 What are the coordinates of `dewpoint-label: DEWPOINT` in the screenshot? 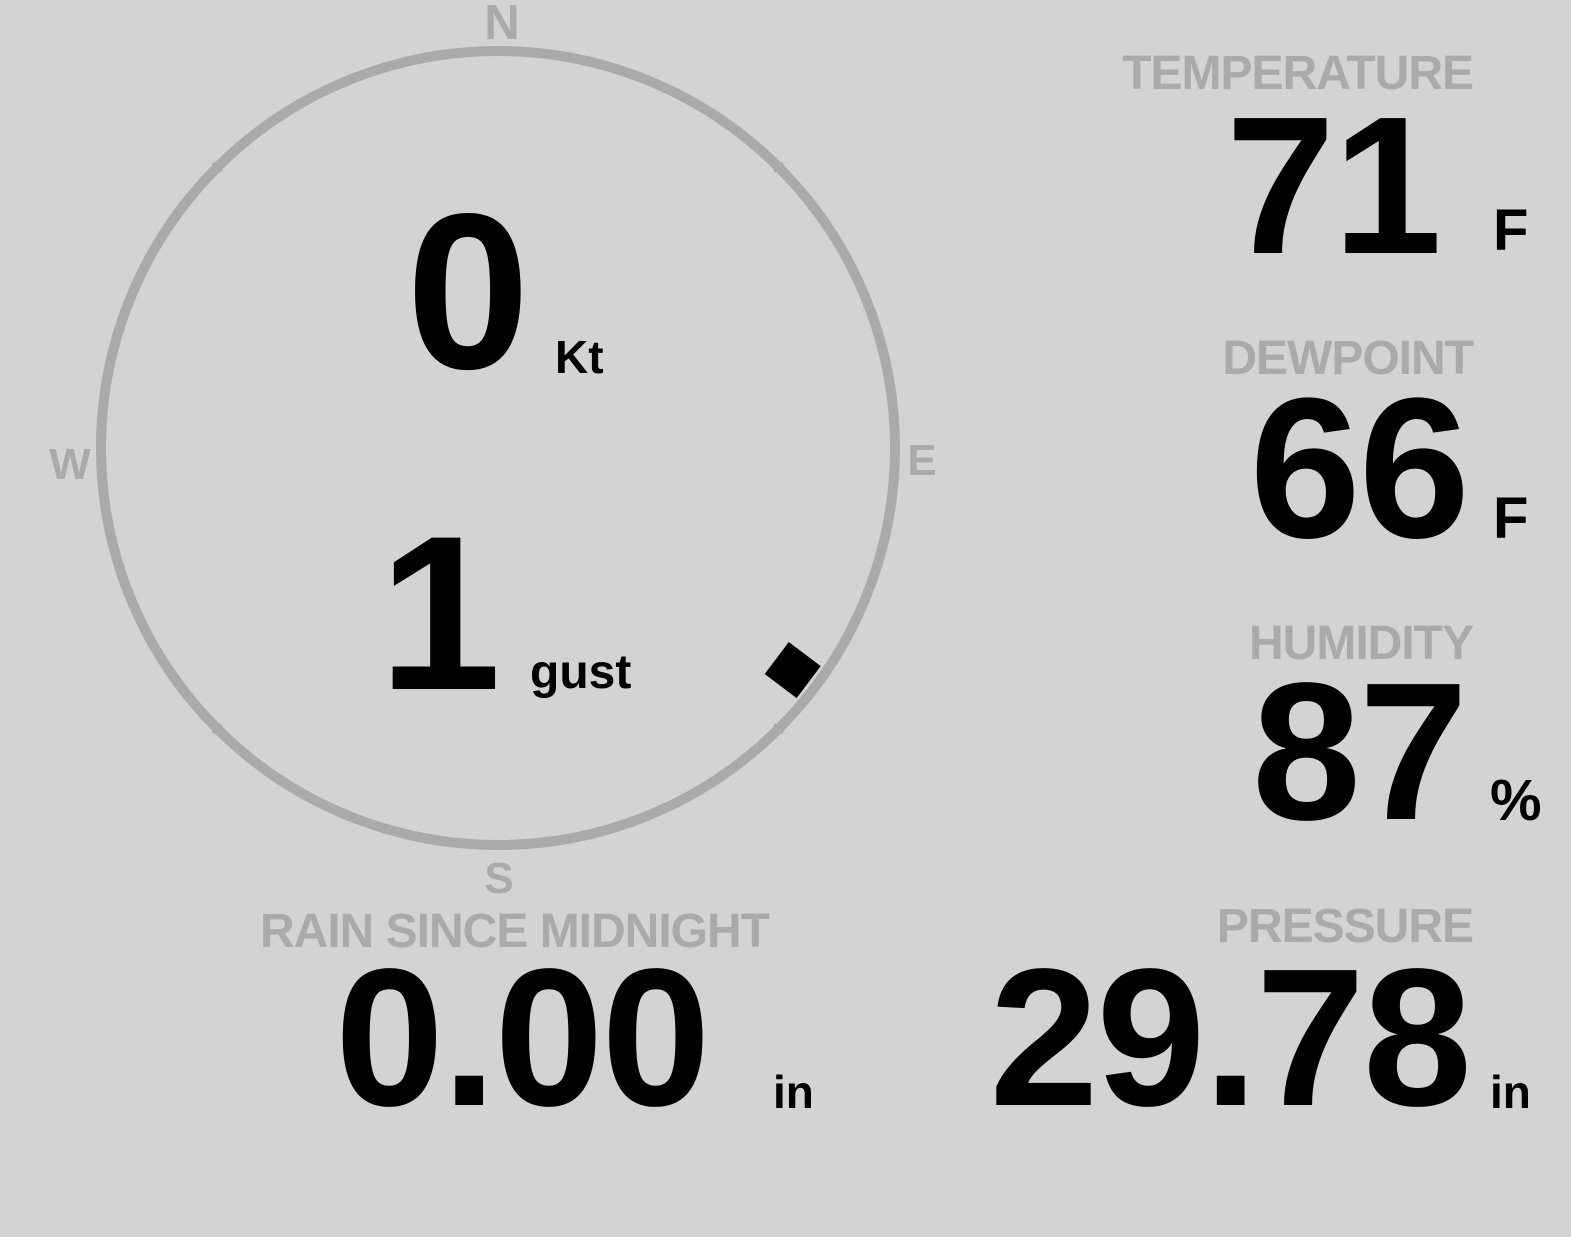 It's located at (1348, 358).